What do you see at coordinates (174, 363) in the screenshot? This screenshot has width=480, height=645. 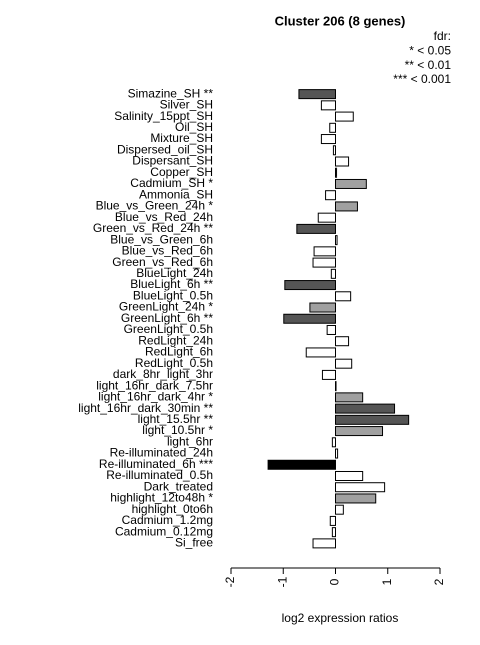 I see `y-tick-label: RedLight_0.5h` at bounding box center [174, 363].